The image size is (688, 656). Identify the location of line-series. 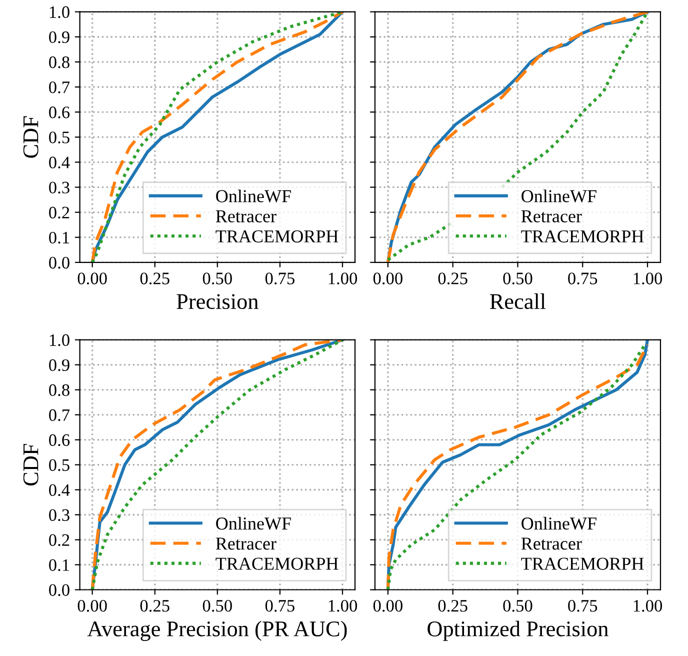
(217, 137).